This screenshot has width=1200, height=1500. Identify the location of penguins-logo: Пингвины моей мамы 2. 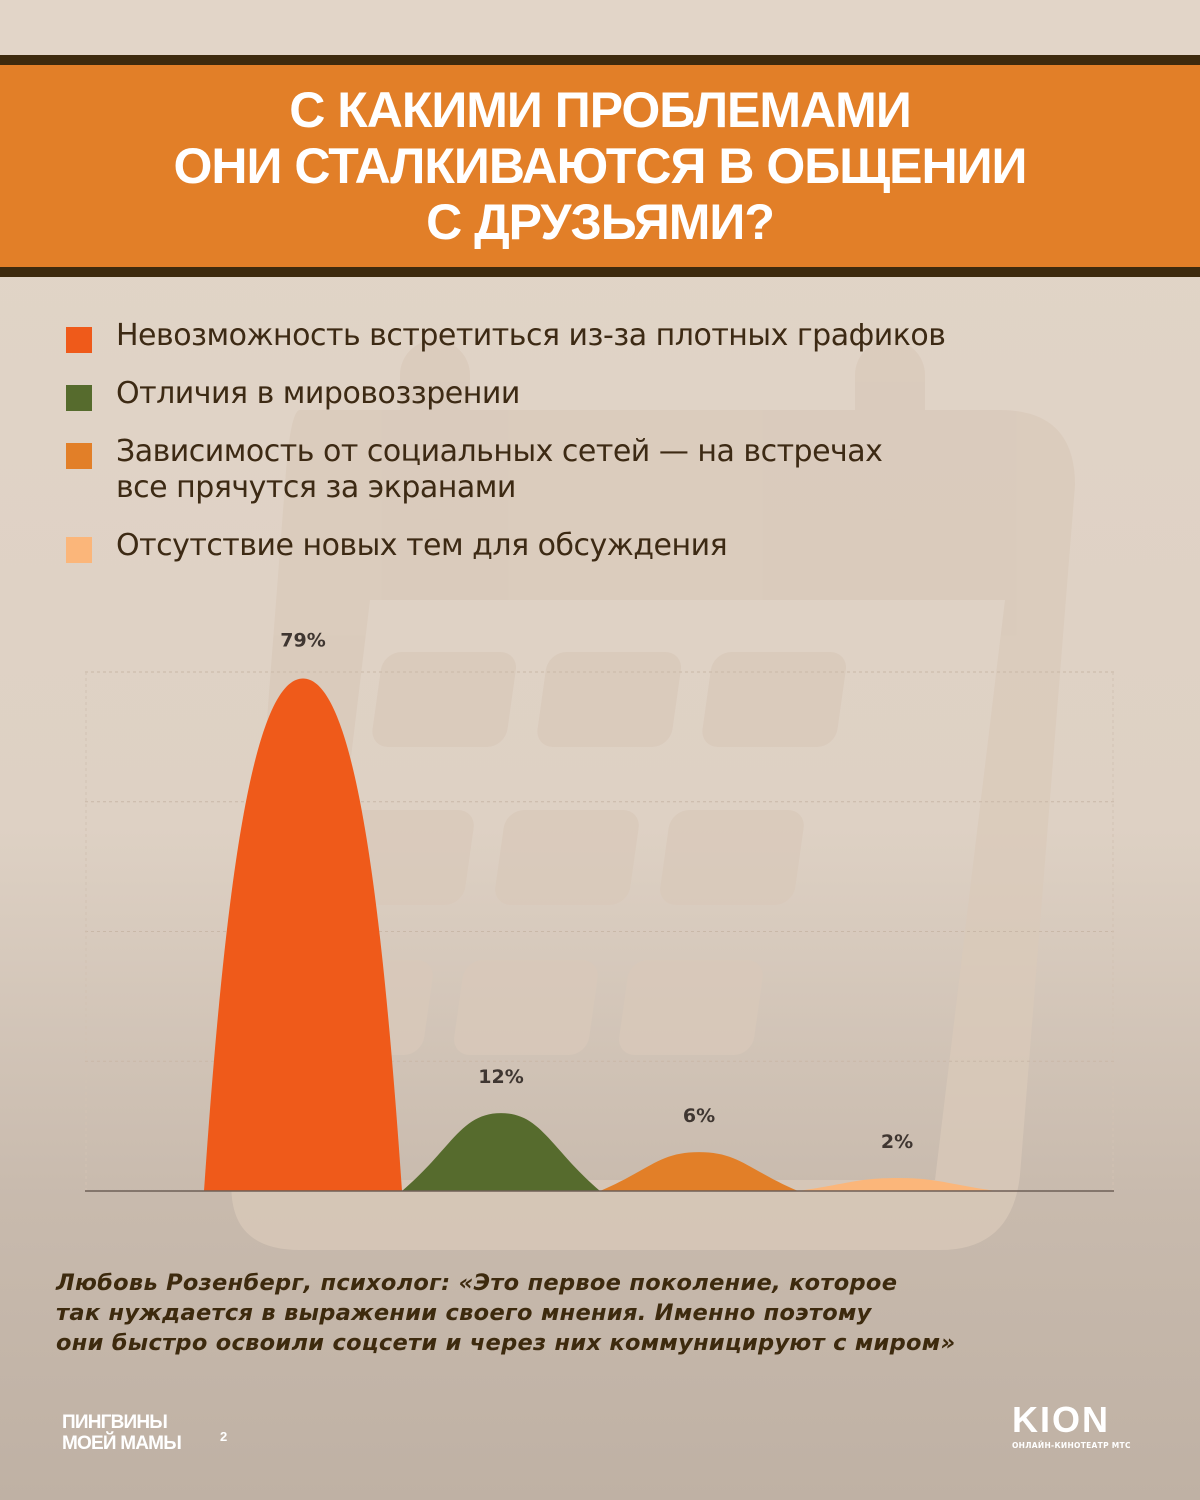
(144, 1433).